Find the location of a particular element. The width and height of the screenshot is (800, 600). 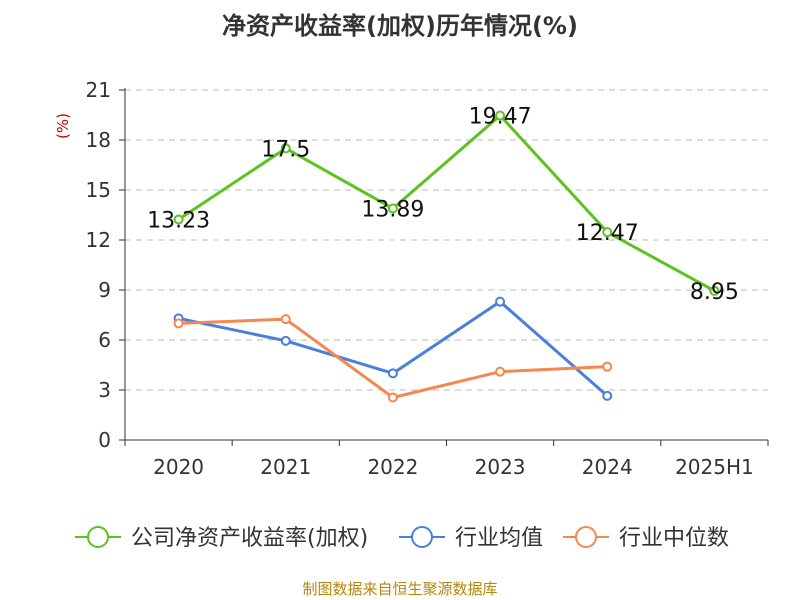

data-label: 12.47 is located at coordinates (607, 233).